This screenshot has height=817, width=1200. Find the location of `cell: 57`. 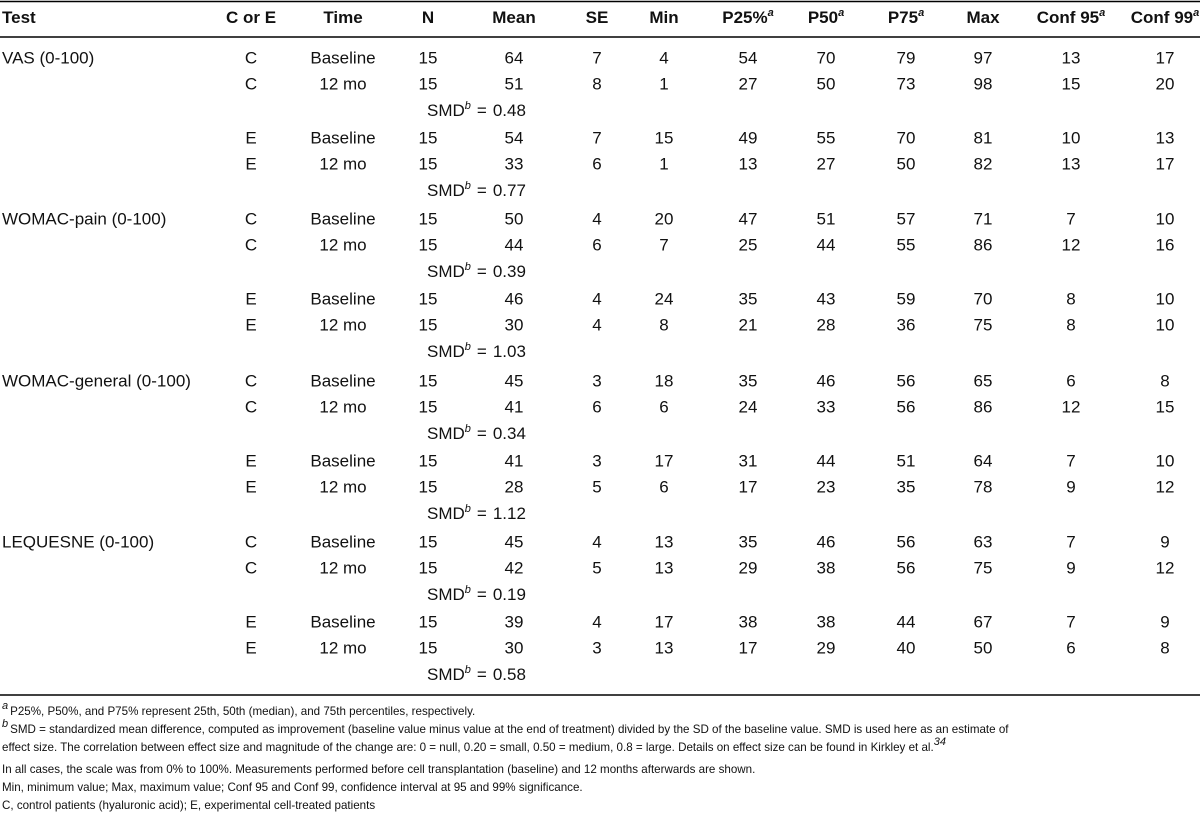

cell: 57 is located at coordinates (906, 218).